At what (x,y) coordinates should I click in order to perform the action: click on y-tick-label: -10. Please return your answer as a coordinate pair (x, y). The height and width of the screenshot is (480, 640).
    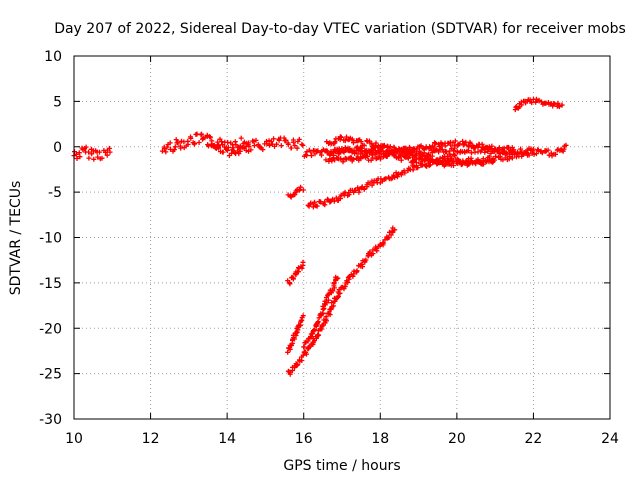
    Looking at the image, I should click on (50, 239).